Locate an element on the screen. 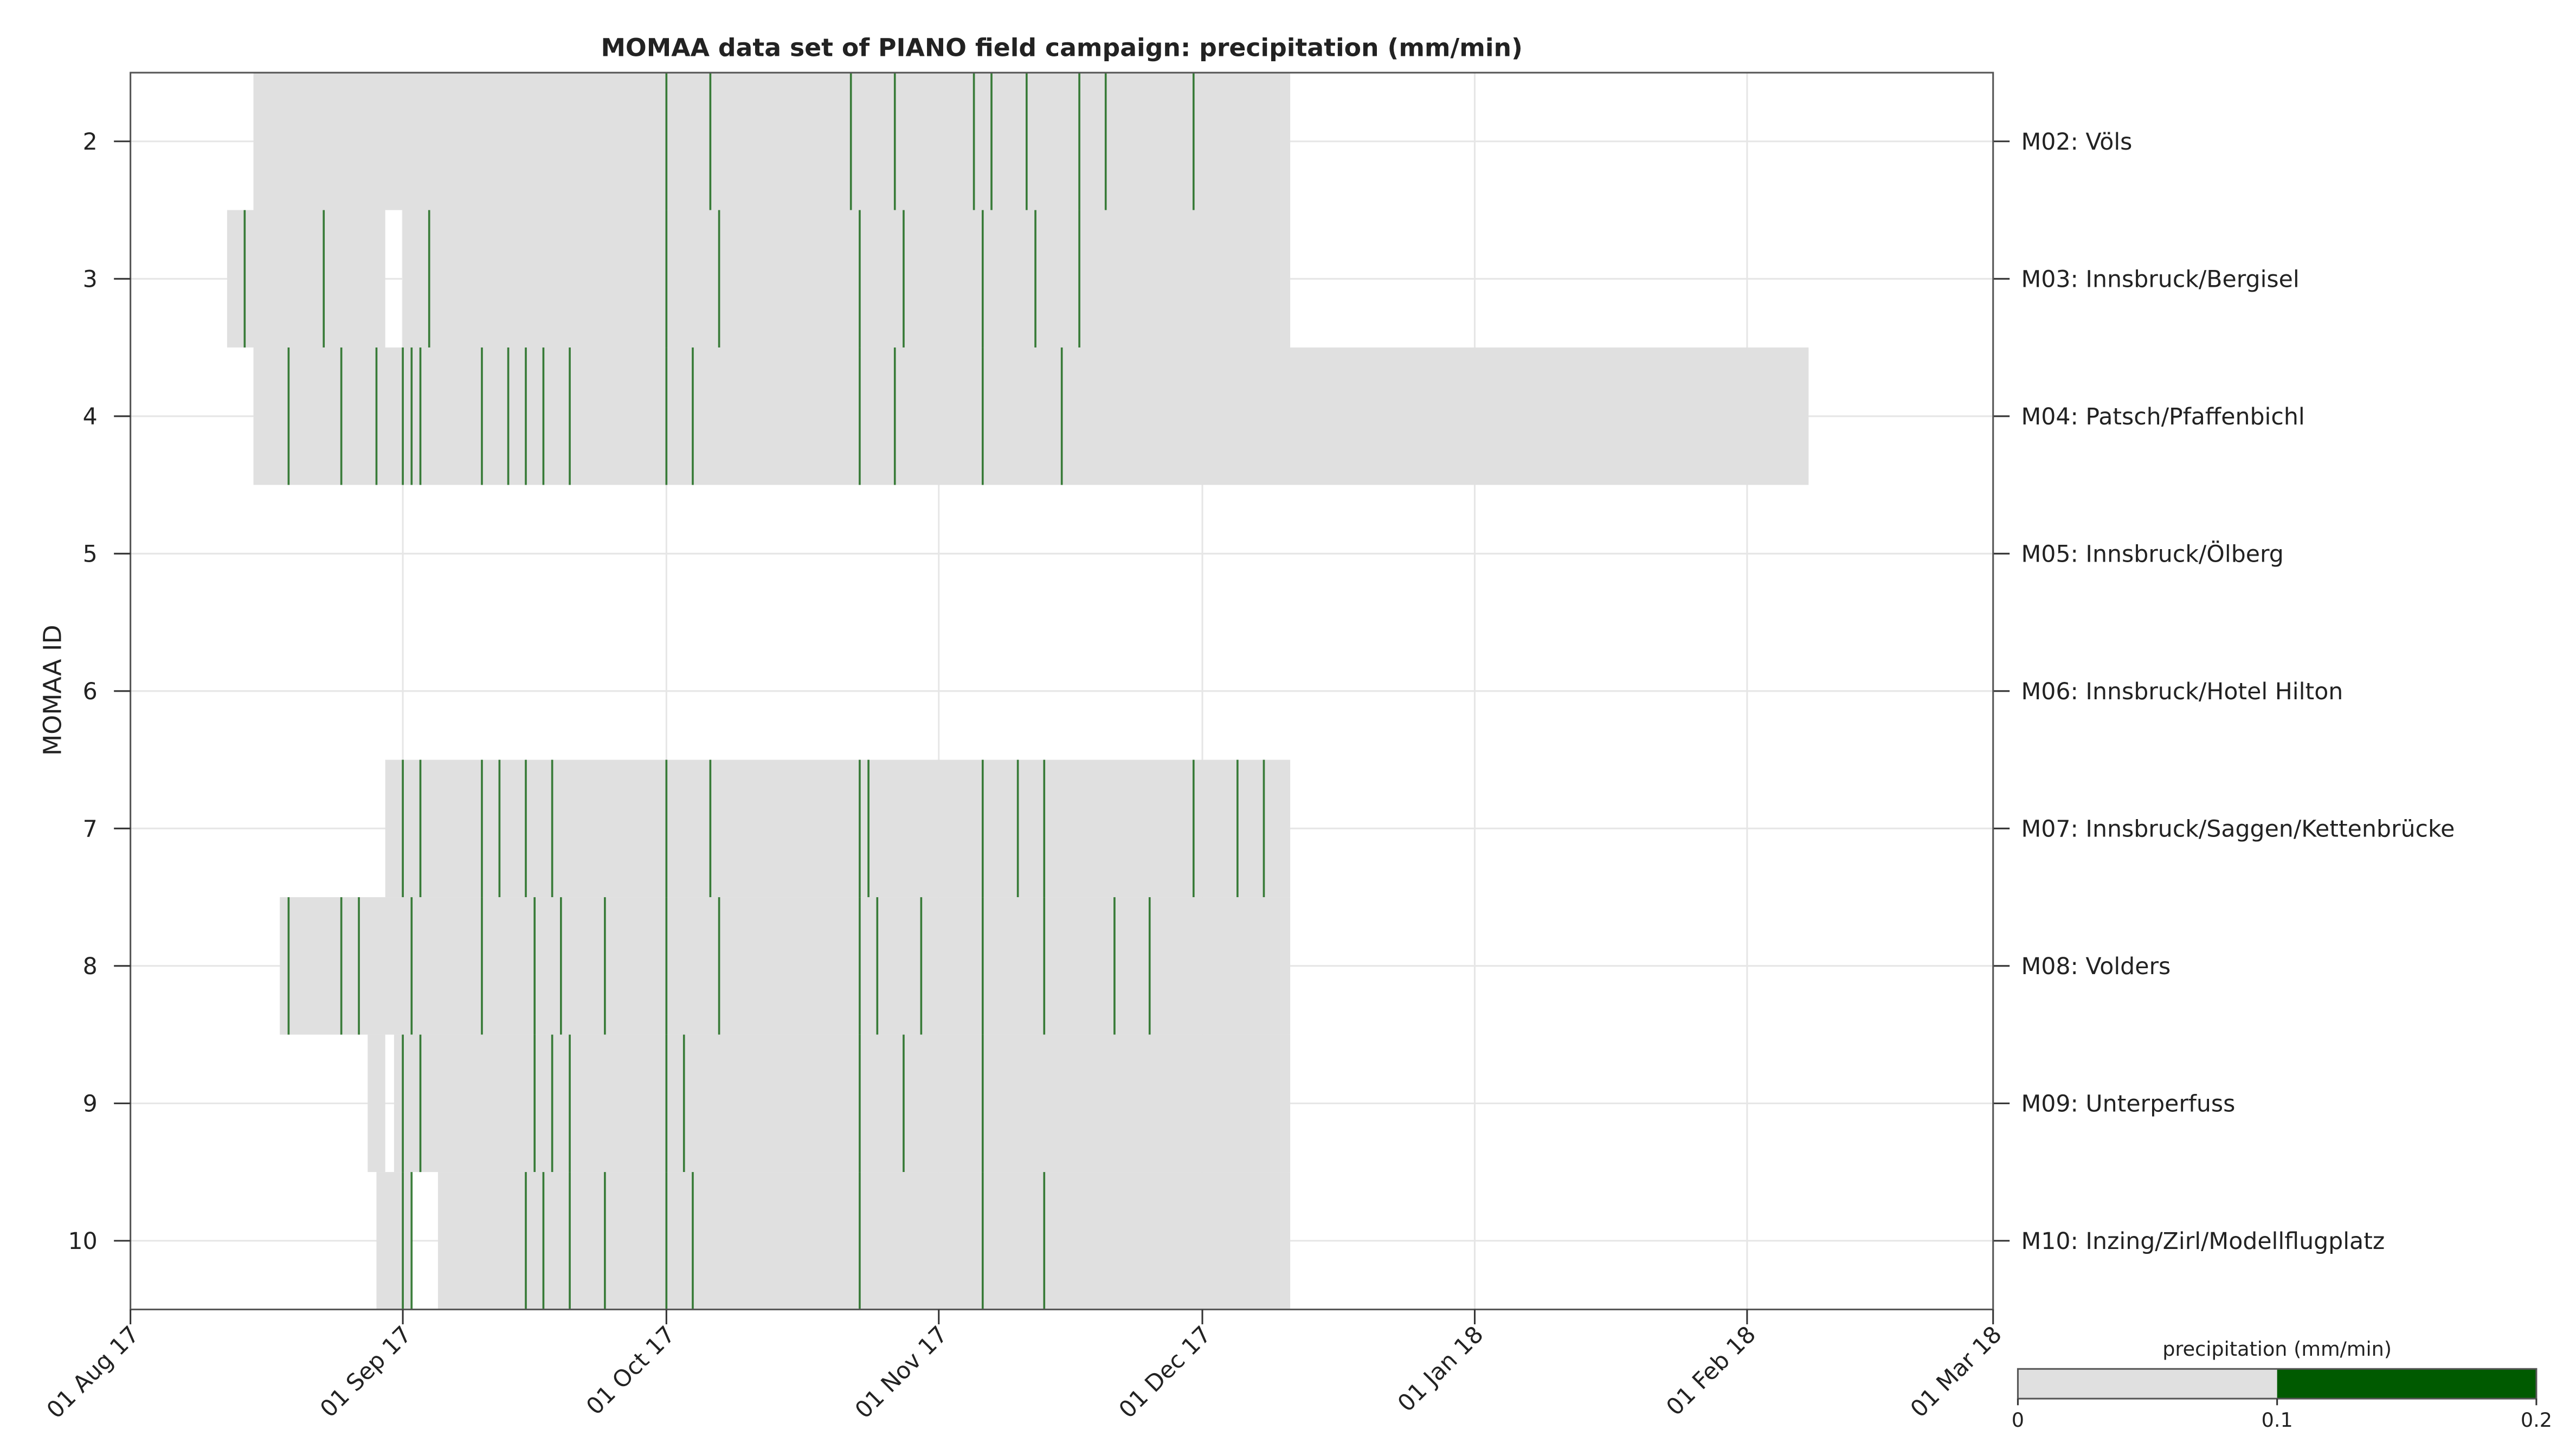  y-tick-label: 4 is located at coordinates (90, 416).